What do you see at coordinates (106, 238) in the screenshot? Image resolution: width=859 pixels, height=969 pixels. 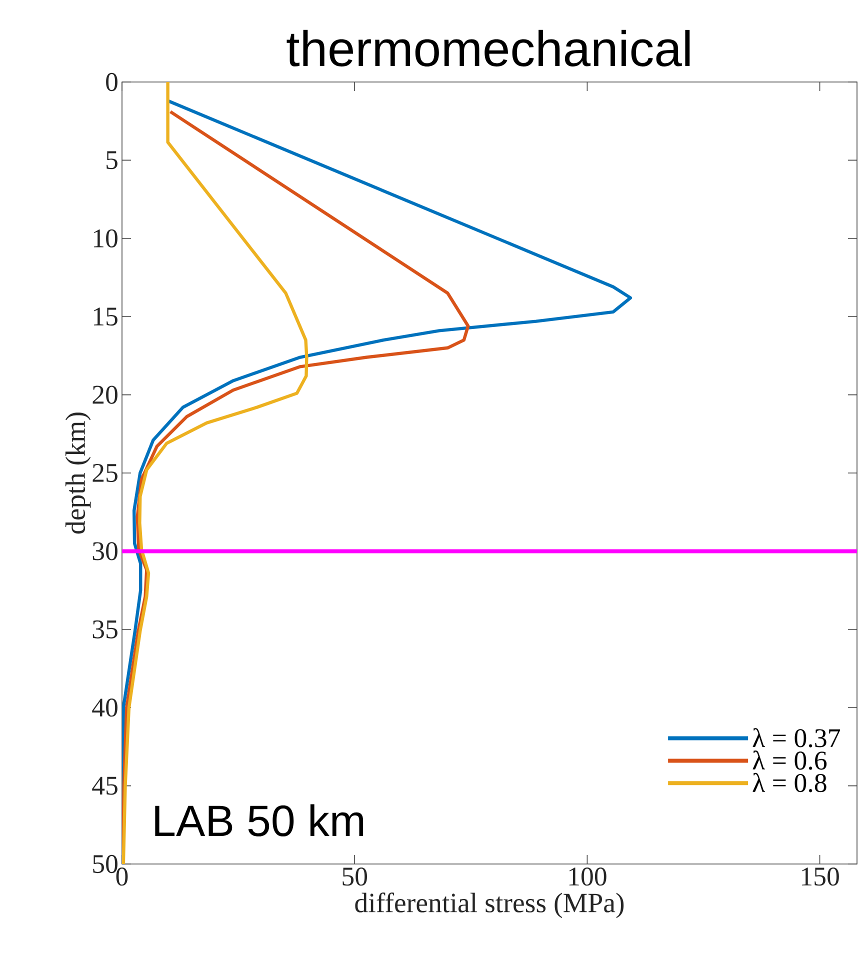 I see `y-tick-label: 10` at bounding box center [106, 238].